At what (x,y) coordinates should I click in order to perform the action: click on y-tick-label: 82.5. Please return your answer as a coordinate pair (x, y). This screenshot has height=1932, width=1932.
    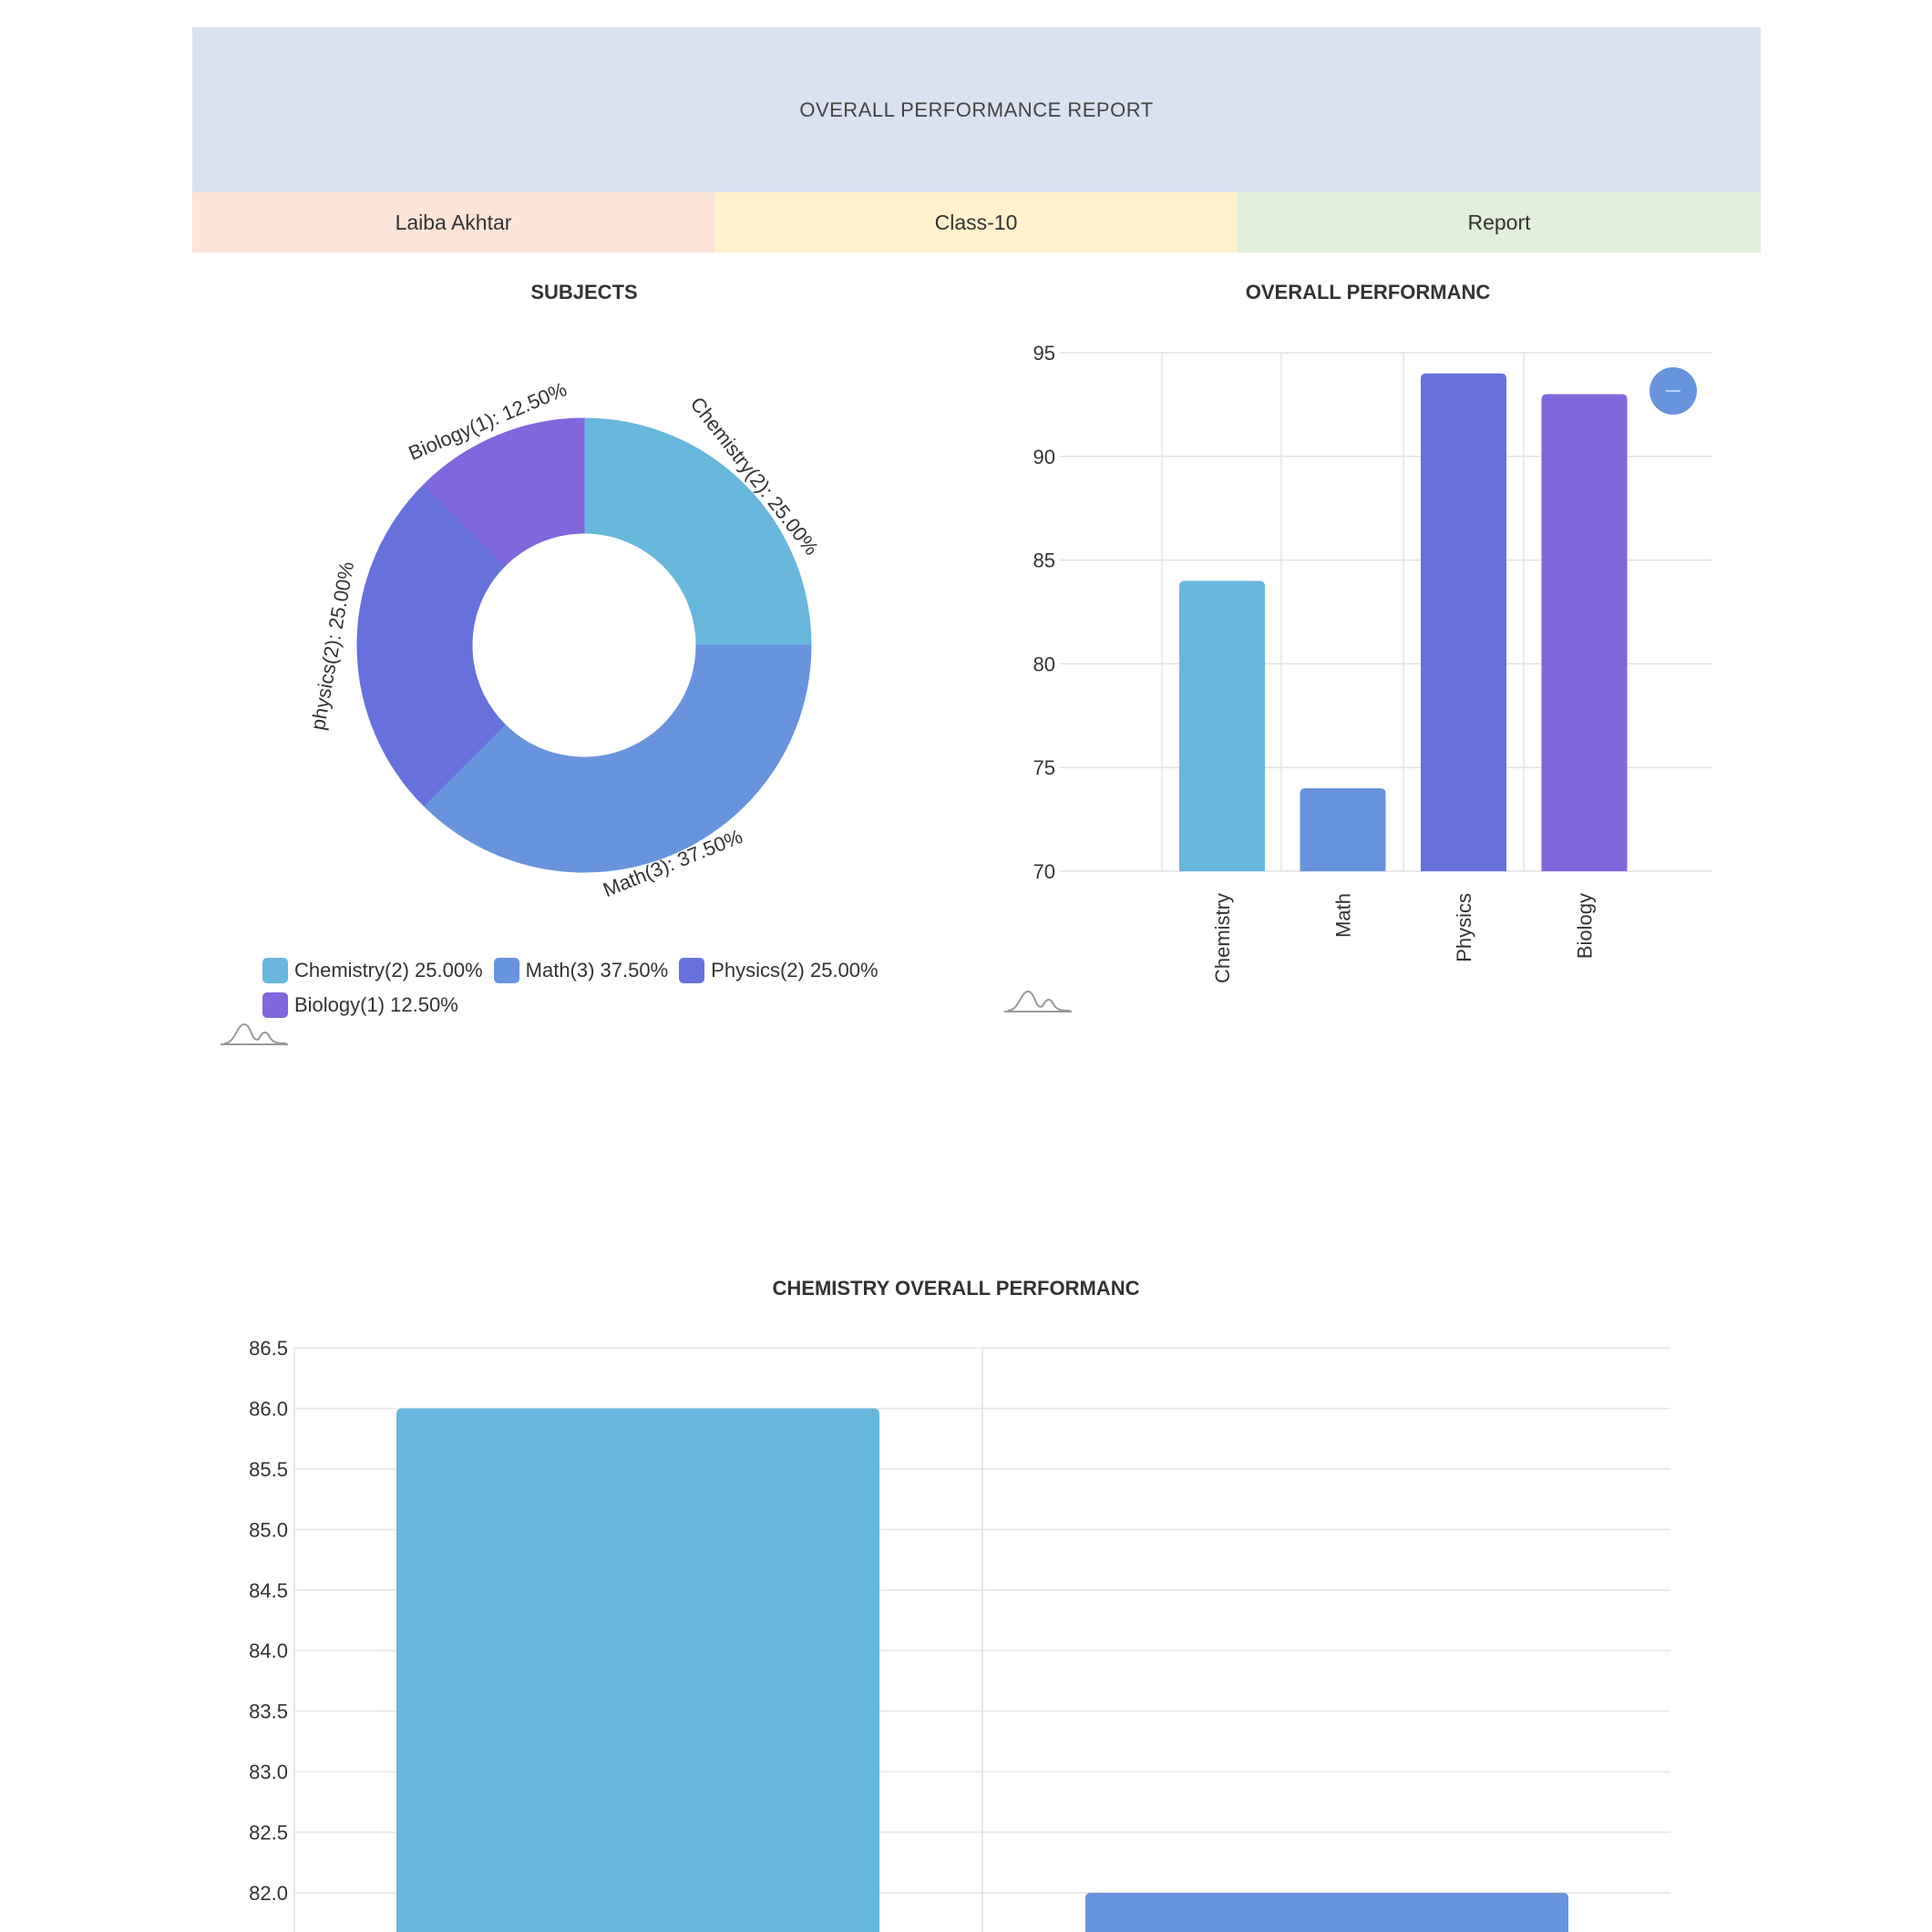
    Looking at the image, I should click on (268, 1833).